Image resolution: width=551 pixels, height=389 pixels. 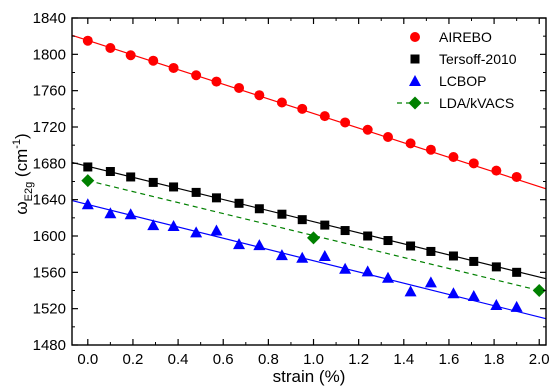 What do you see at coordinates (49, 200) in the screenshot?
I see `y-tick-label: 1640` at bounding box center [49, 200].